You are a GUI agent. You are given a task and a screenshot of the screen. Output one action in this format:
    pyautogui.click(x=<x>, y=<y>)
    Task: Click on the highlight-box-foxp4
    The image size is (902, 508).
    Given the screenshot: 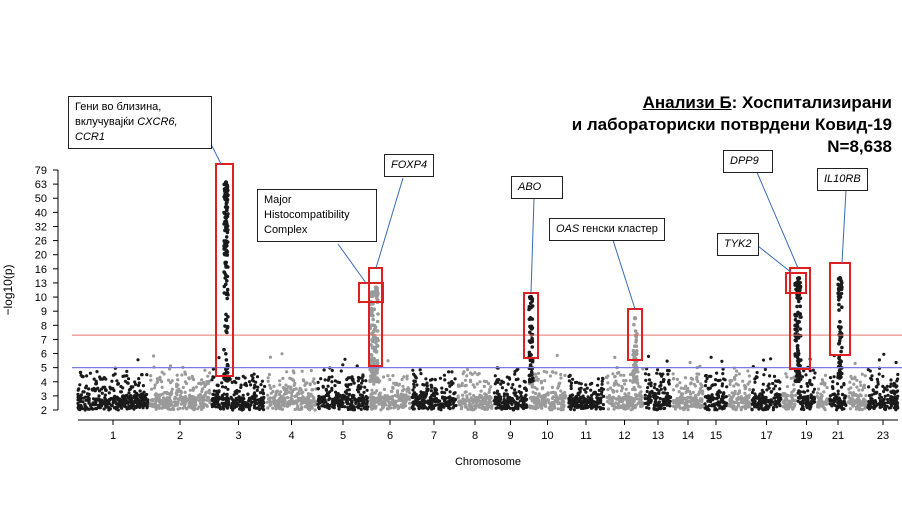 What is the action you would take?
    pyautogui.click(x=375, y=317)
    